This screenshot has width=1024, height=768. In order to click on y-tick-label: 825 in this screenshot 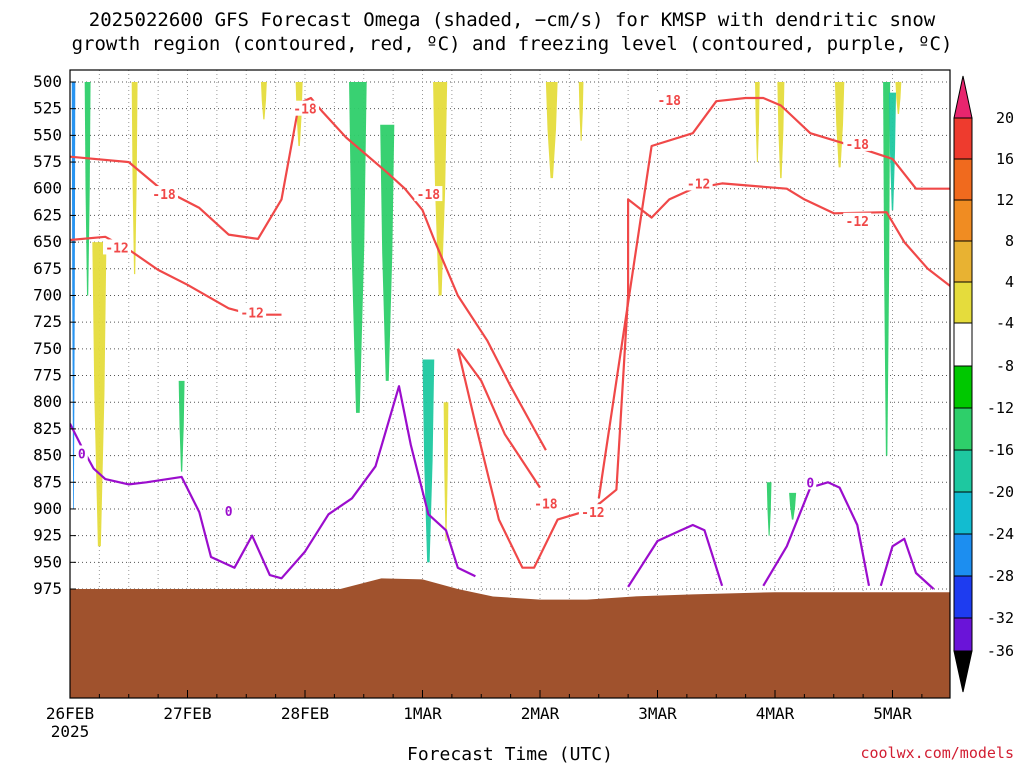, I will do `click(47, 428)`.